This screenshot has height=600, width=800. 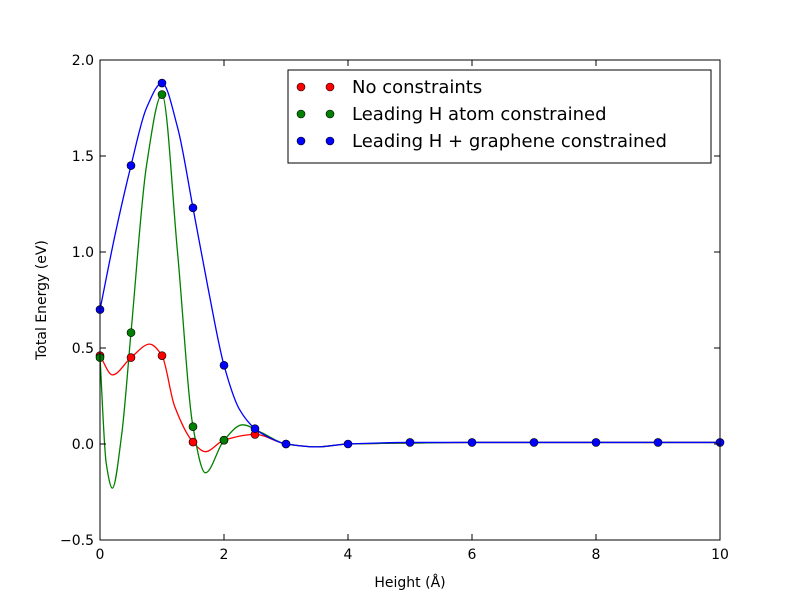 What do you see at coordinates (83, 445) in the screenshot?
I see `y-tick-label: 0.0` at bounding box center [83, 445].